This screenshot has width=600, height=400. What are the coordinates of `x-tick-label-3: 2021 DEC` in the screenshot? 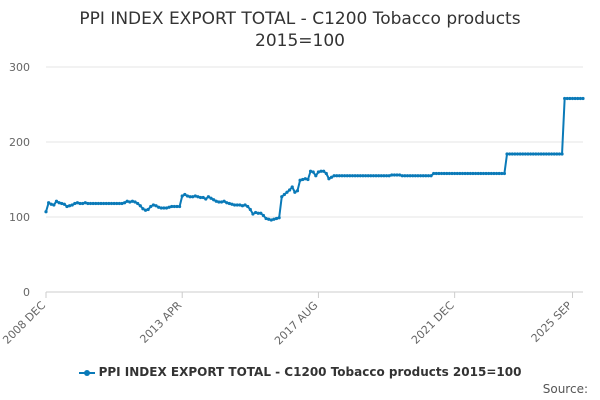 It's located at (433, 323).